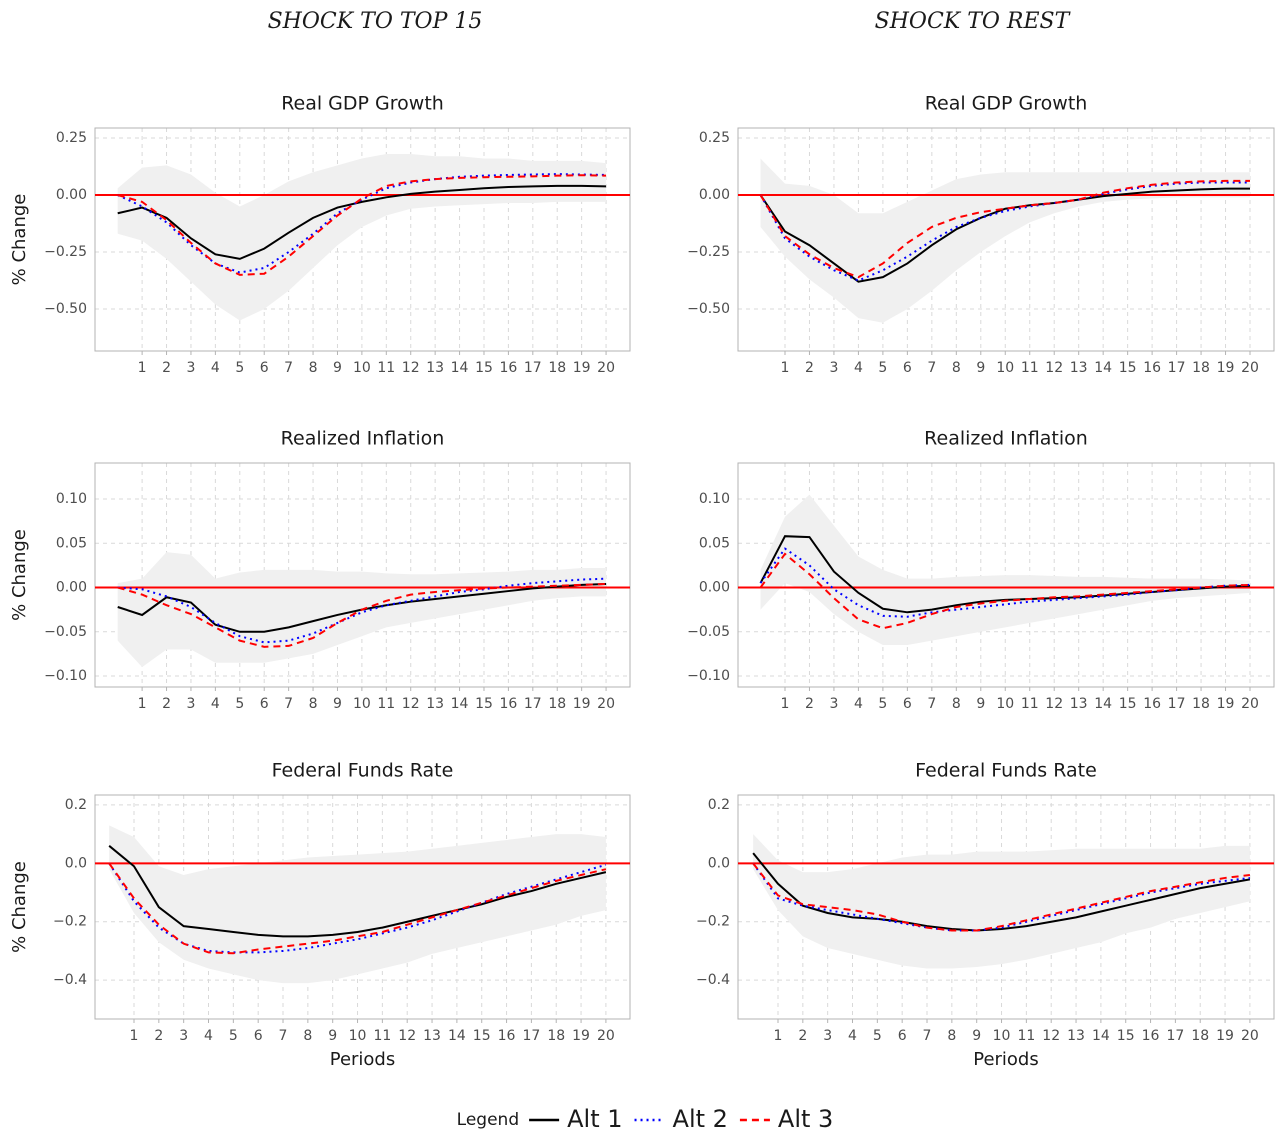 This screenshot has width=1278, height=1136. Describe the element at coordinates (1006, 1059) in the screenshot. I see `x-axis-label: Periods` at that location.